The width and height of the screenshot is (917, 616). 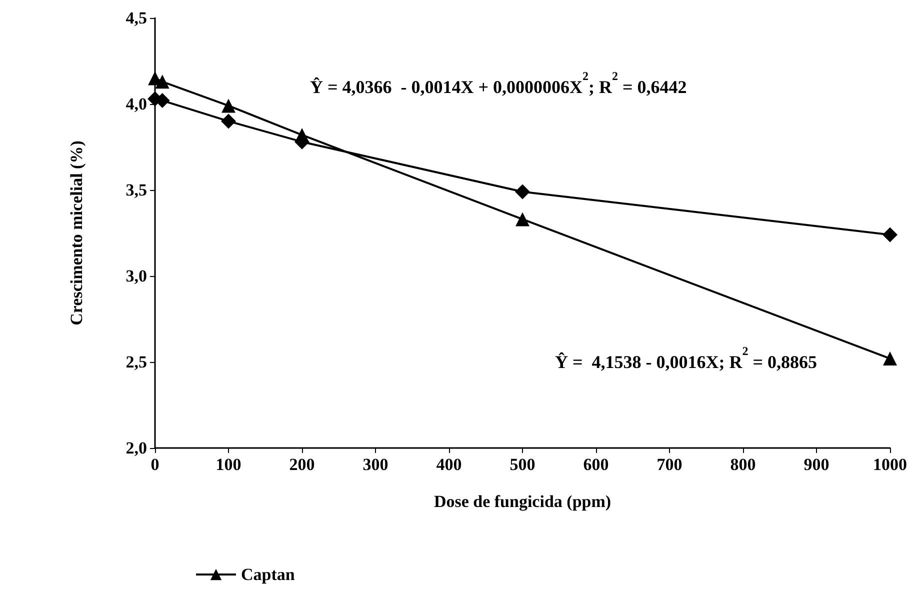 I want to click on x-axis-title: Dose de fungicida (ppm), so click(x=523, y=501).